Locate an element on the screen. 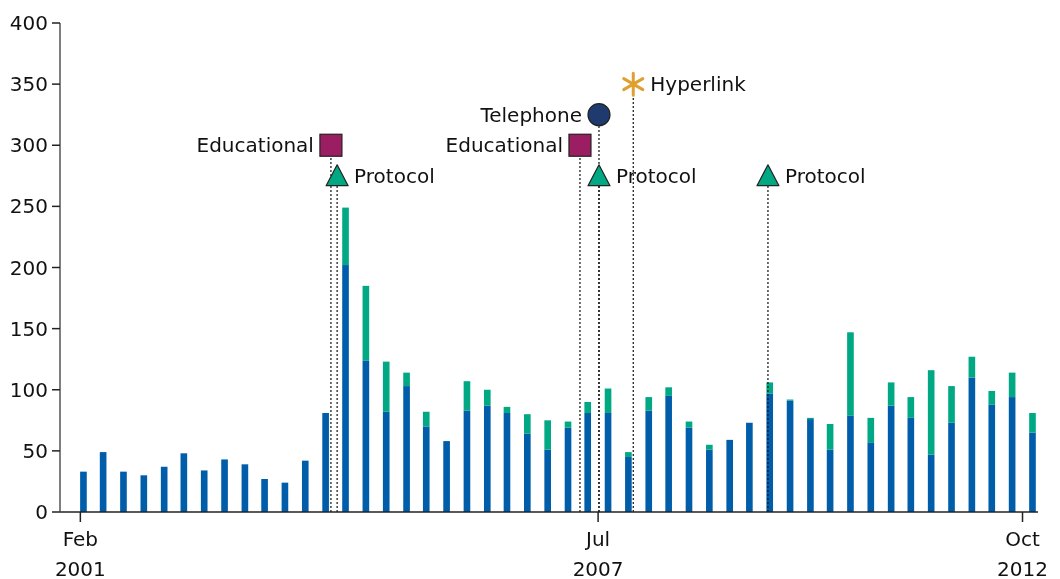  series-label: Educational is located at coordinates (255, 145).